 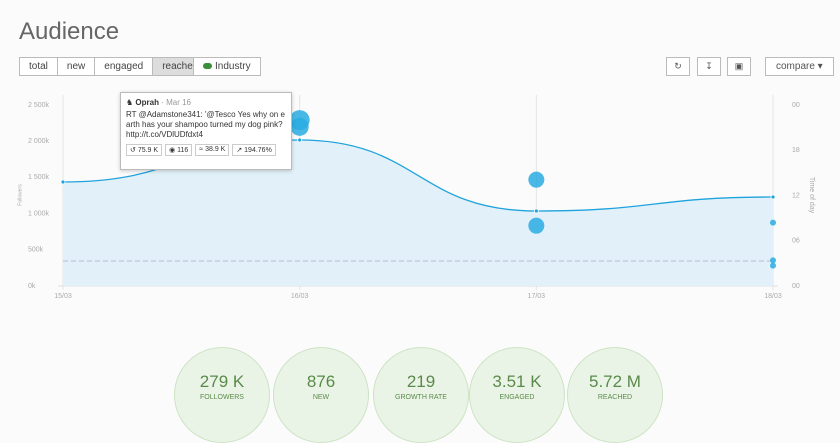 I want to click on x-tick-label: 18/03, so click(x=773, y=296).